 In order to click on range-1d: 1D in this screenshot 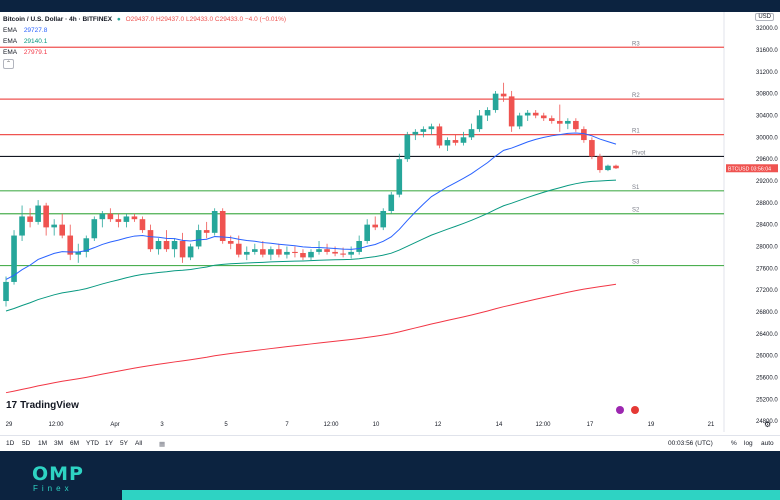, I will do `click(10, 443)`.